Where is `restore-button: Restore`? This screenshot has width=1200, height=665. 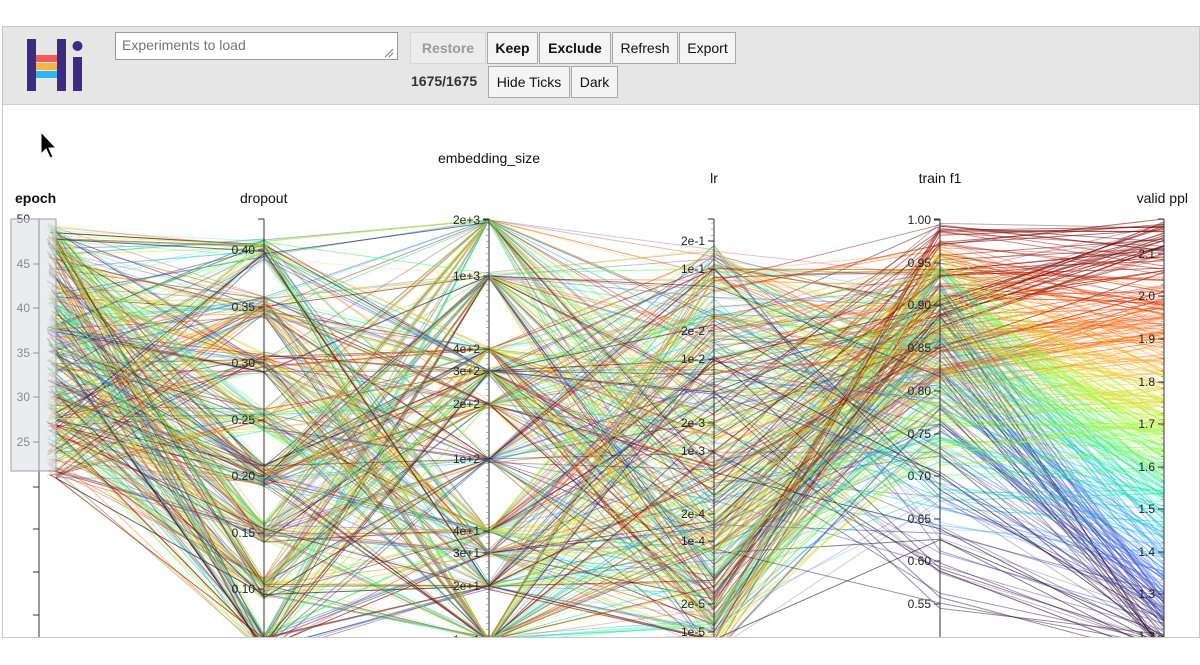
restore-button: Restore is located at coordinates (448, 48).